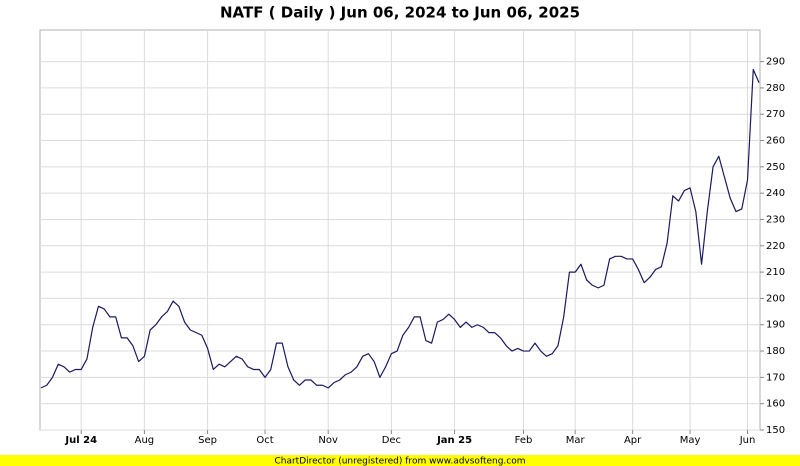  Describe the element at coordinates (524, 440) in the screenshot. I see `x-tick-label: Feb` at that location.